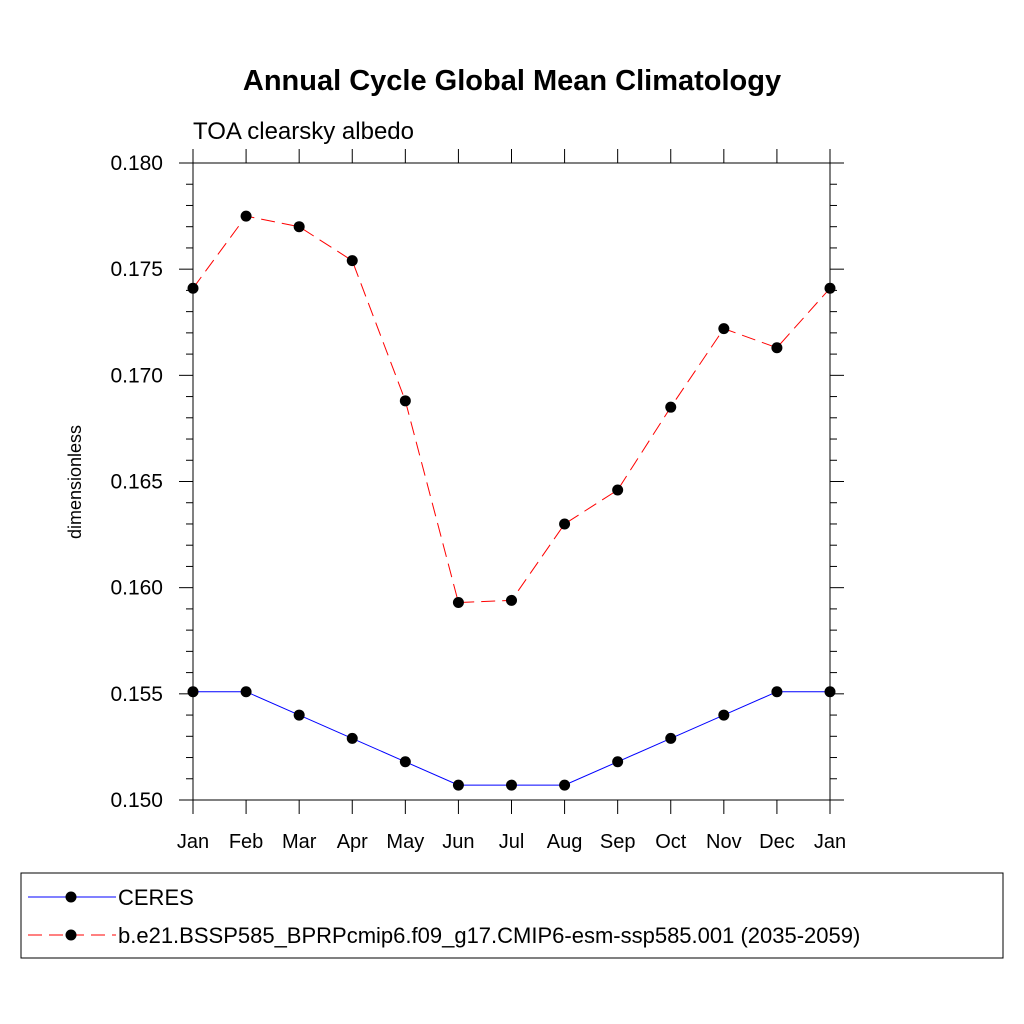  What do you see at coordinates (136, 375) in the screenshot?
I see `y-tick-label: 0.170` at bounding box center [136, 375].